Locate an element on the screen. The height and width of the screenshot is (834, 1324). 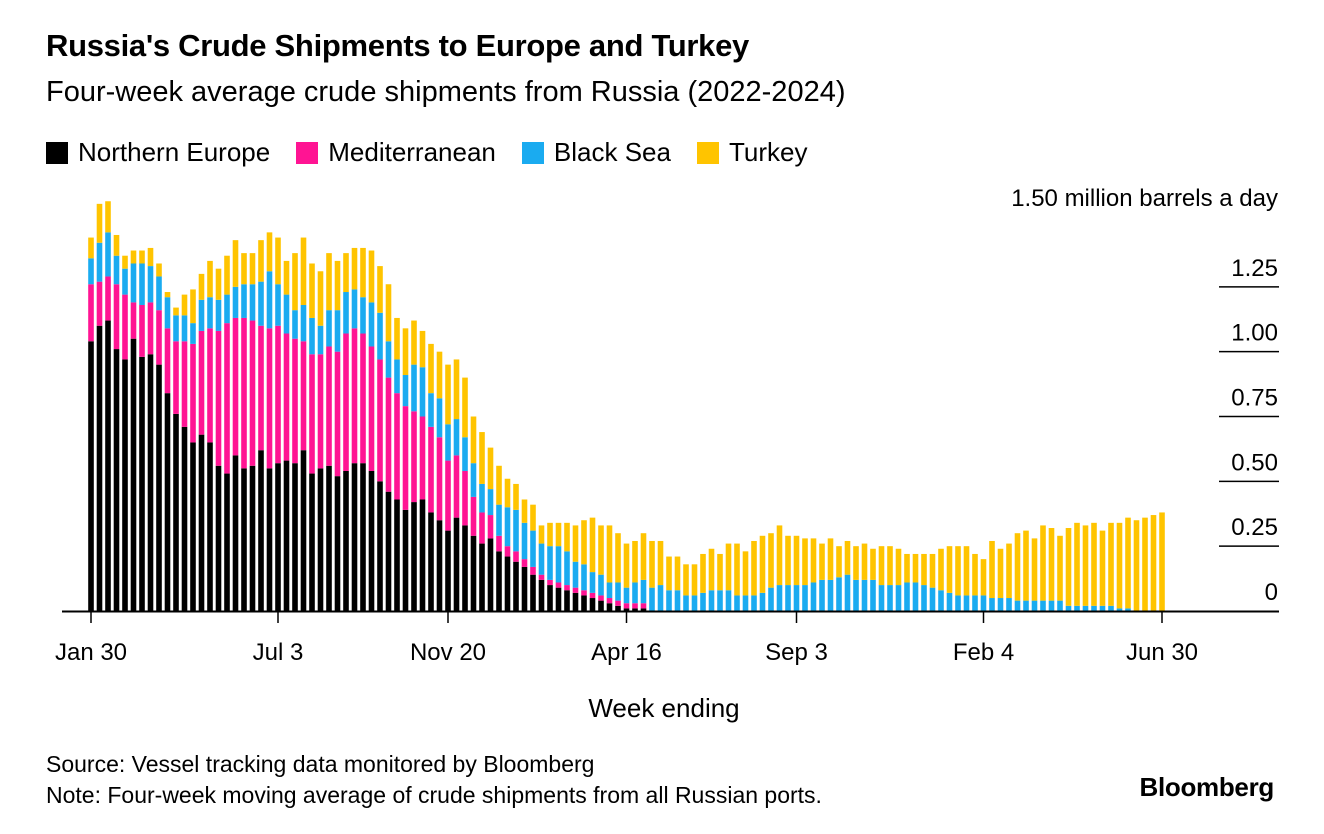
x-tick-label: Feb 4 is located at coordinates (983, 652).